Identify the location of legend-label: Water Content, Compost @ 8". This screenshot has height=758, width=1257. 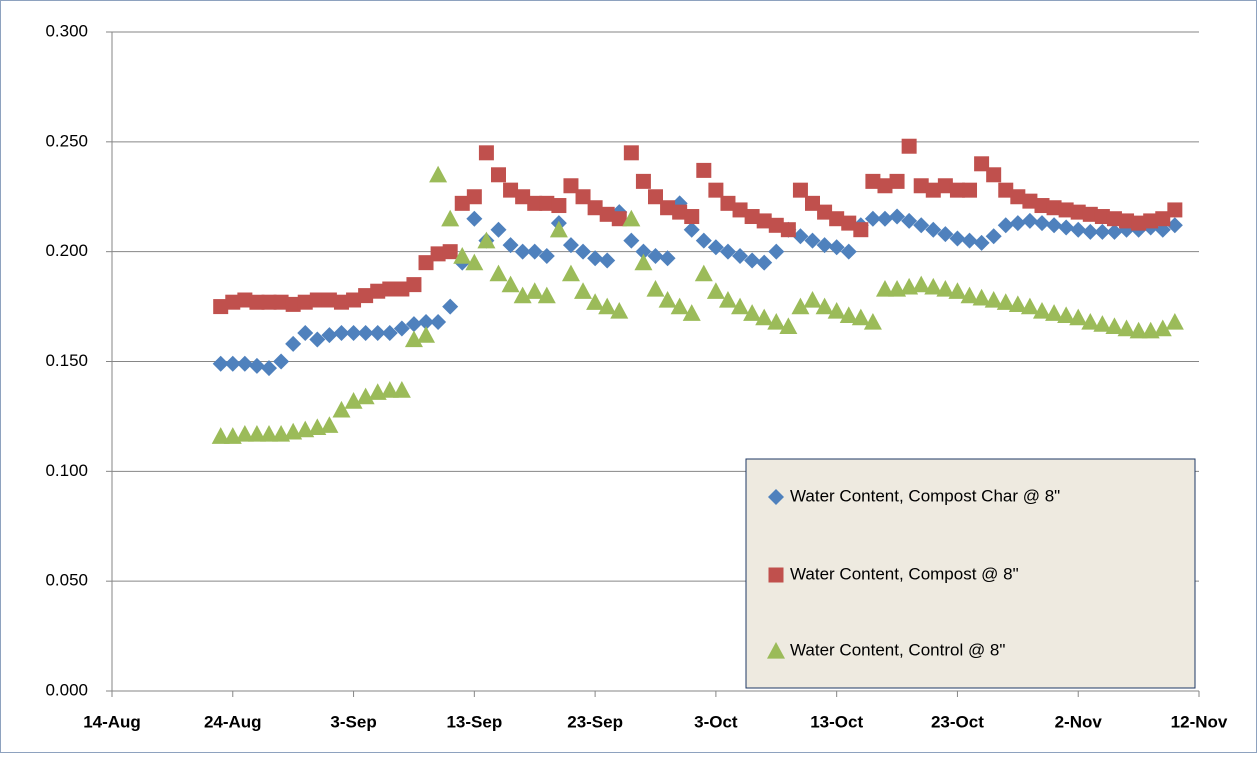
(904, 573).